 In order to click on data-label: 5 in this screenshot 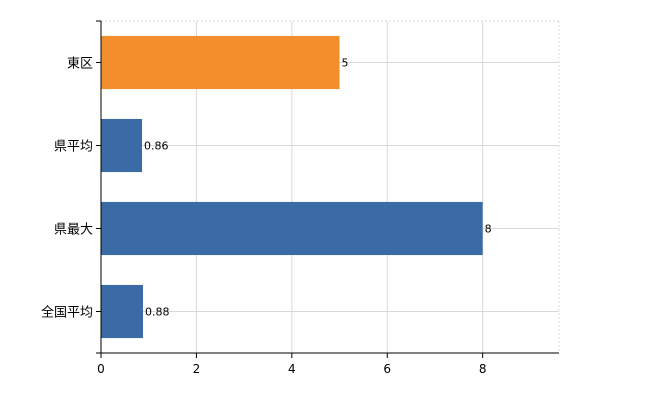, I will do `click(345, 63)`.